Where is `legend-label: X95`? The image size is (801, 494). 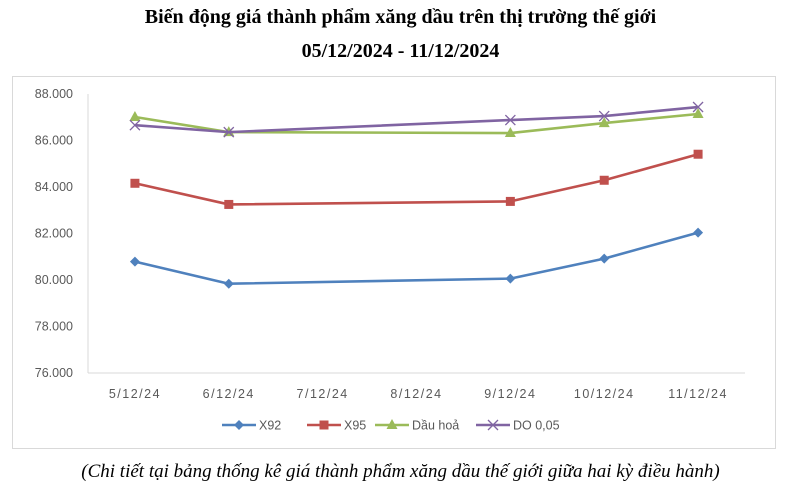
legend-label: X95 is located at coordinates (355, 426).